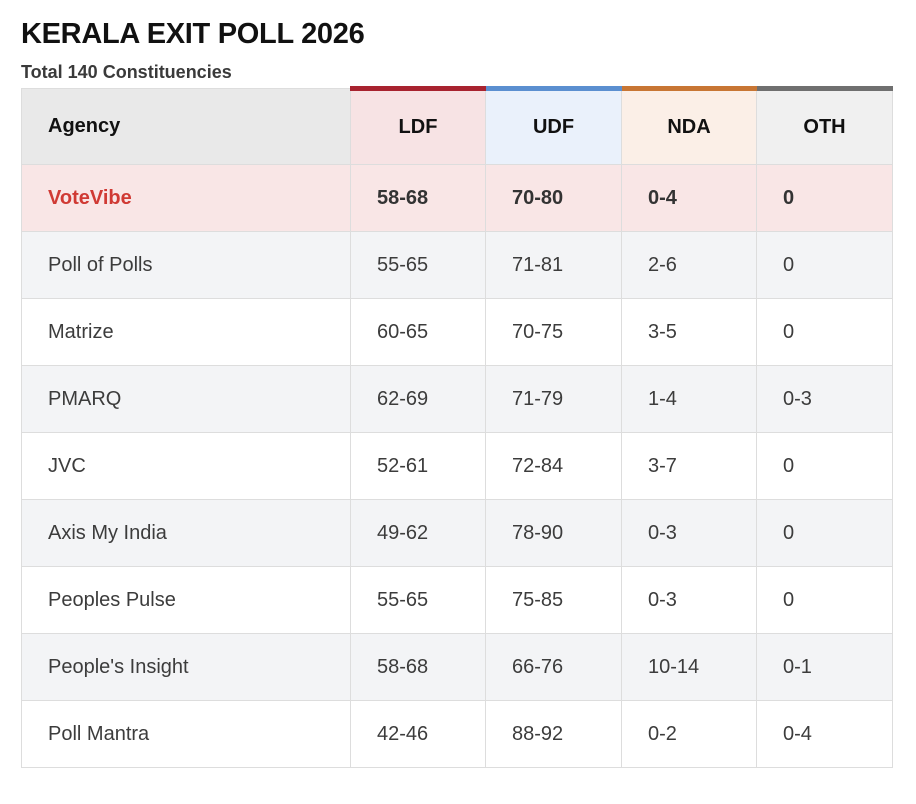 This screenshot has height=804, width=916. I want to click on nda-cell: 0-2, so click(689, 734).